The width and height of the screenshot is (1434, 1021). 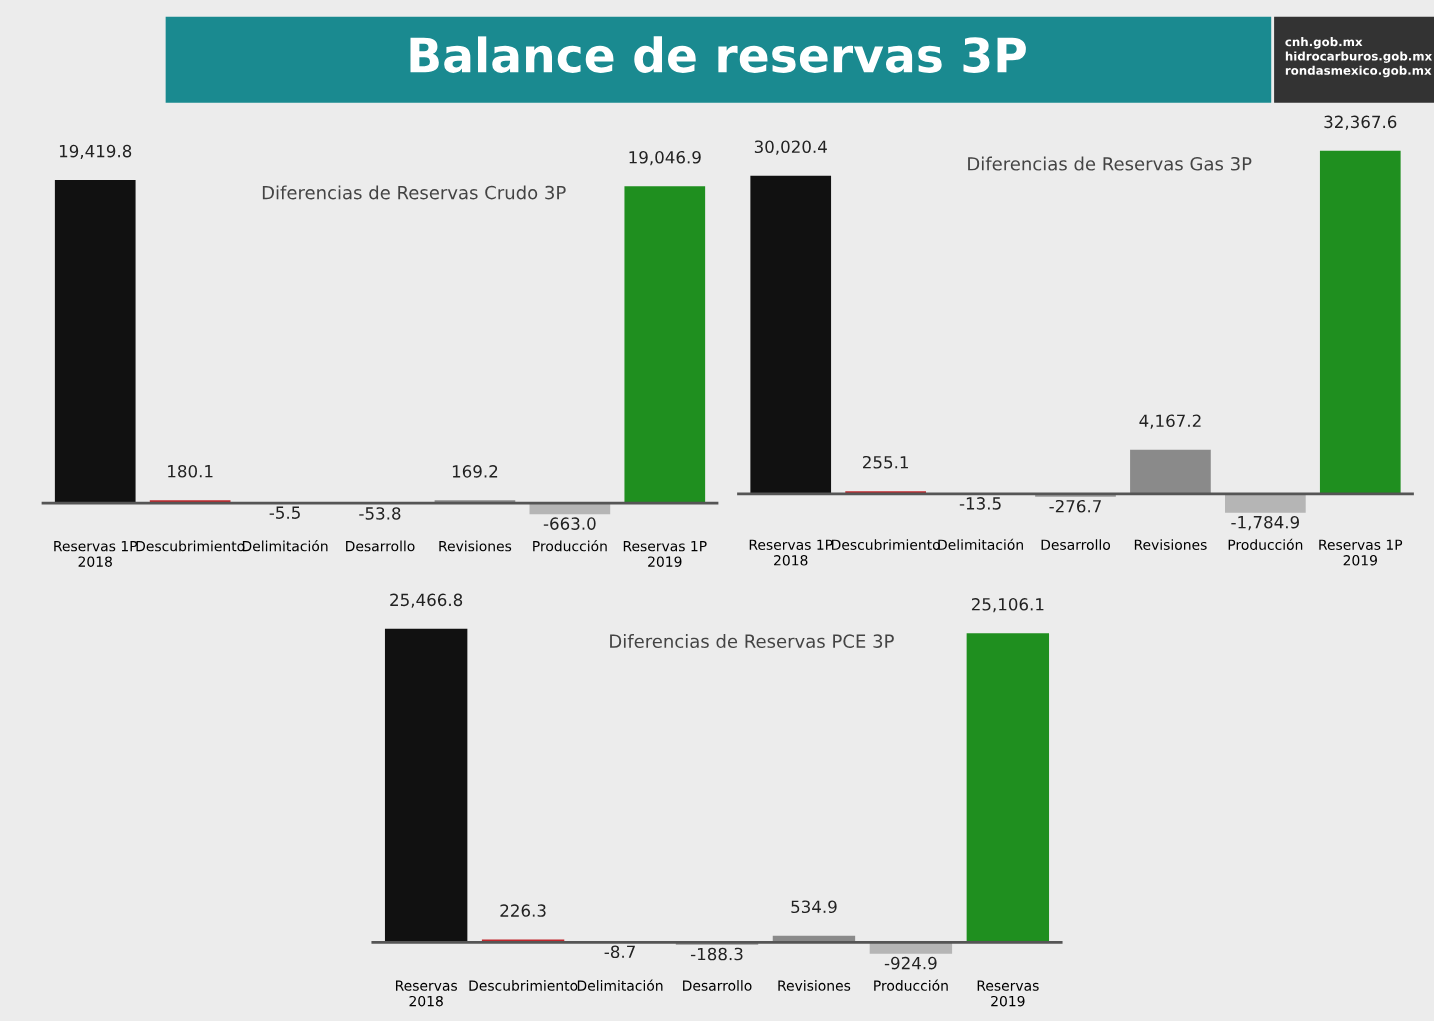 What do you see at coordinates (414, 192) in the screenshot?
I see `chart-title: Diferencias de Reservas Crudo 3P` at bounding box center [414, 192].